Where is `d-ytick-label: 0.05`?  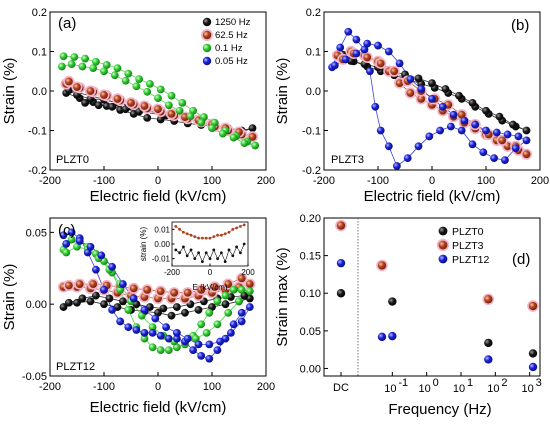
d-ytick-label: 0.05 is located at coordinates (310, 332).